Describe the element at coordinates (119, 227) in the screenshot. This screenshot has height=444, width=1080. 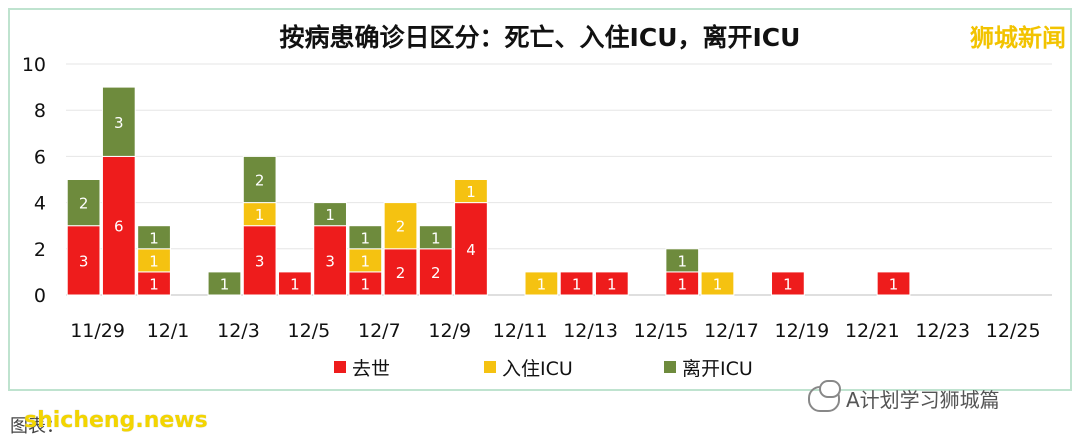
I see `data-label: 6` at that location.